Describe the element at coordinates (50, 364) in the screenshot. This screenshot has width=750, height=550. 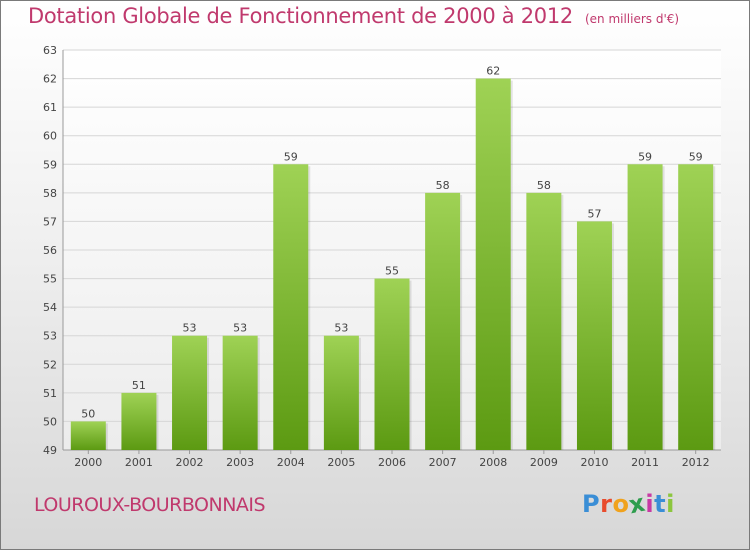
I see `y-tick-label: 52` at that location.